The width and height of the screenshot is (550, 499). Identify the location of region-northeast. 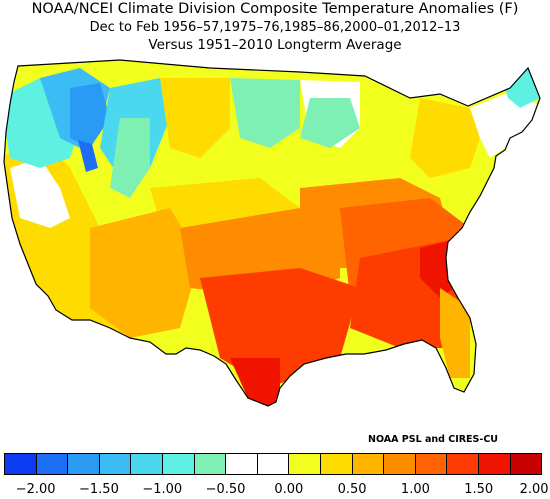
(445, 138).